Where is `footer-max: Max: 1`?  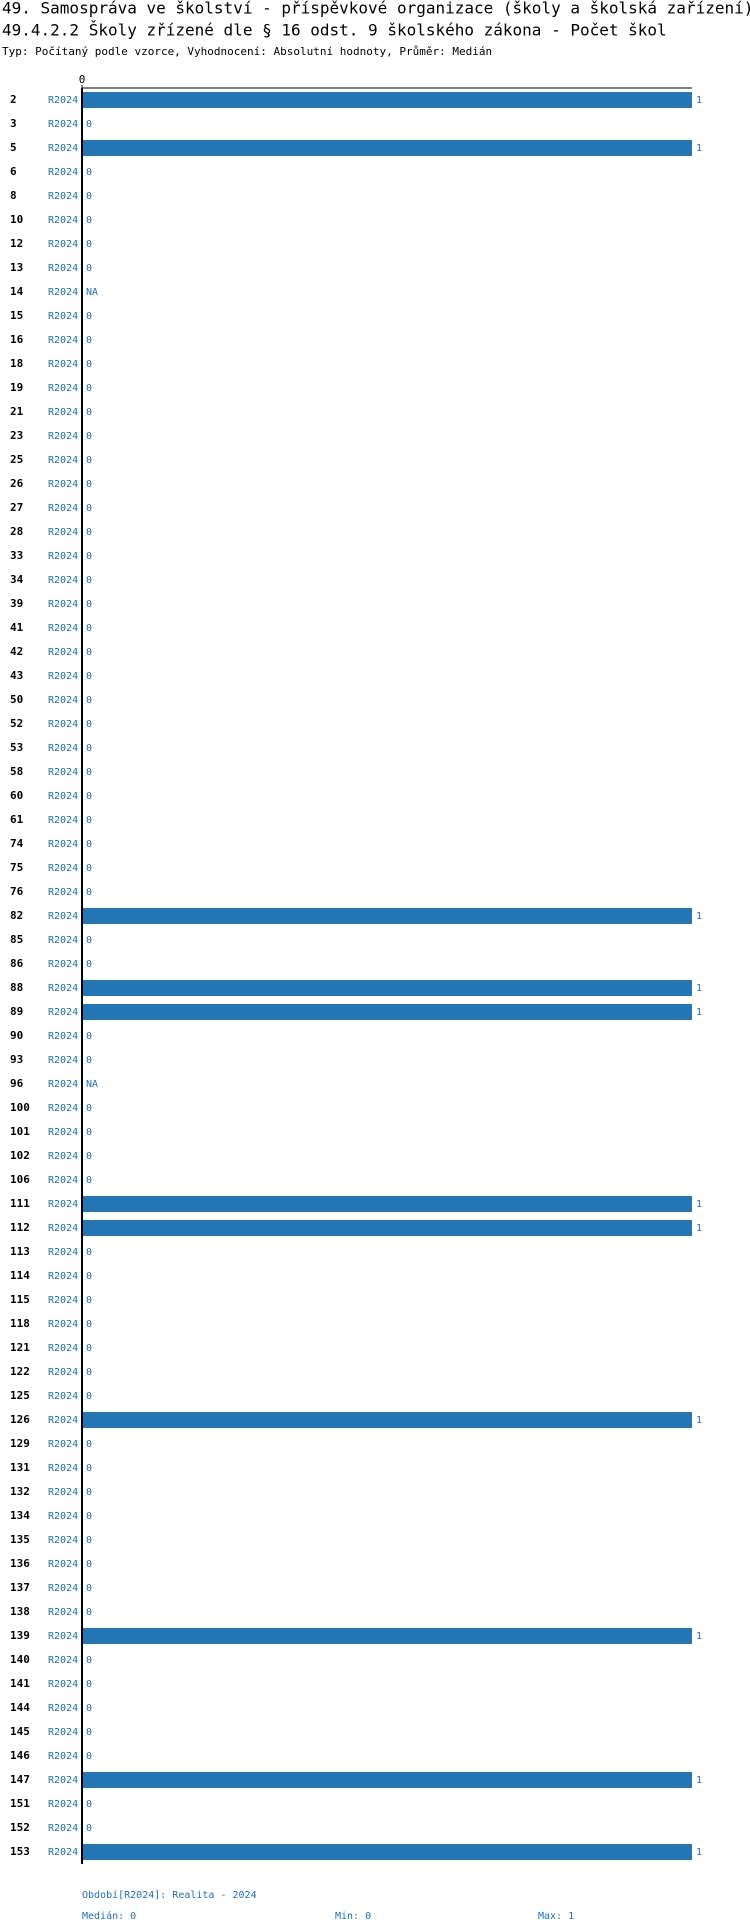
footer-max: Max: 1 is located at coordinates (556, 1916).